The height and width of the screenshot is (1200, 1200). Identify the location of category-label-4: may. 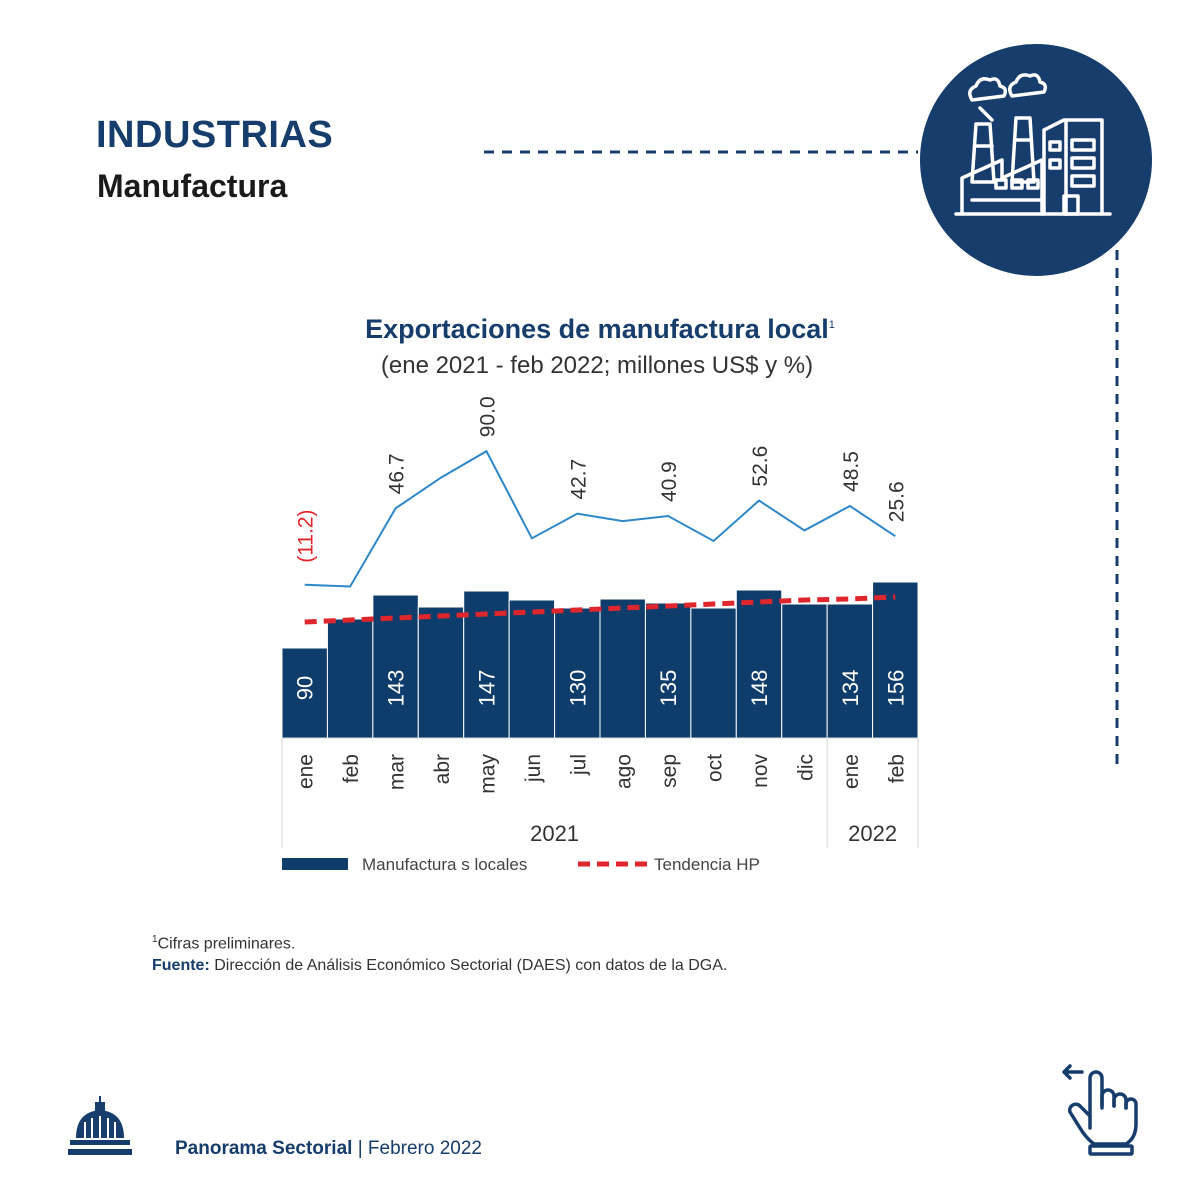
(487, 774).